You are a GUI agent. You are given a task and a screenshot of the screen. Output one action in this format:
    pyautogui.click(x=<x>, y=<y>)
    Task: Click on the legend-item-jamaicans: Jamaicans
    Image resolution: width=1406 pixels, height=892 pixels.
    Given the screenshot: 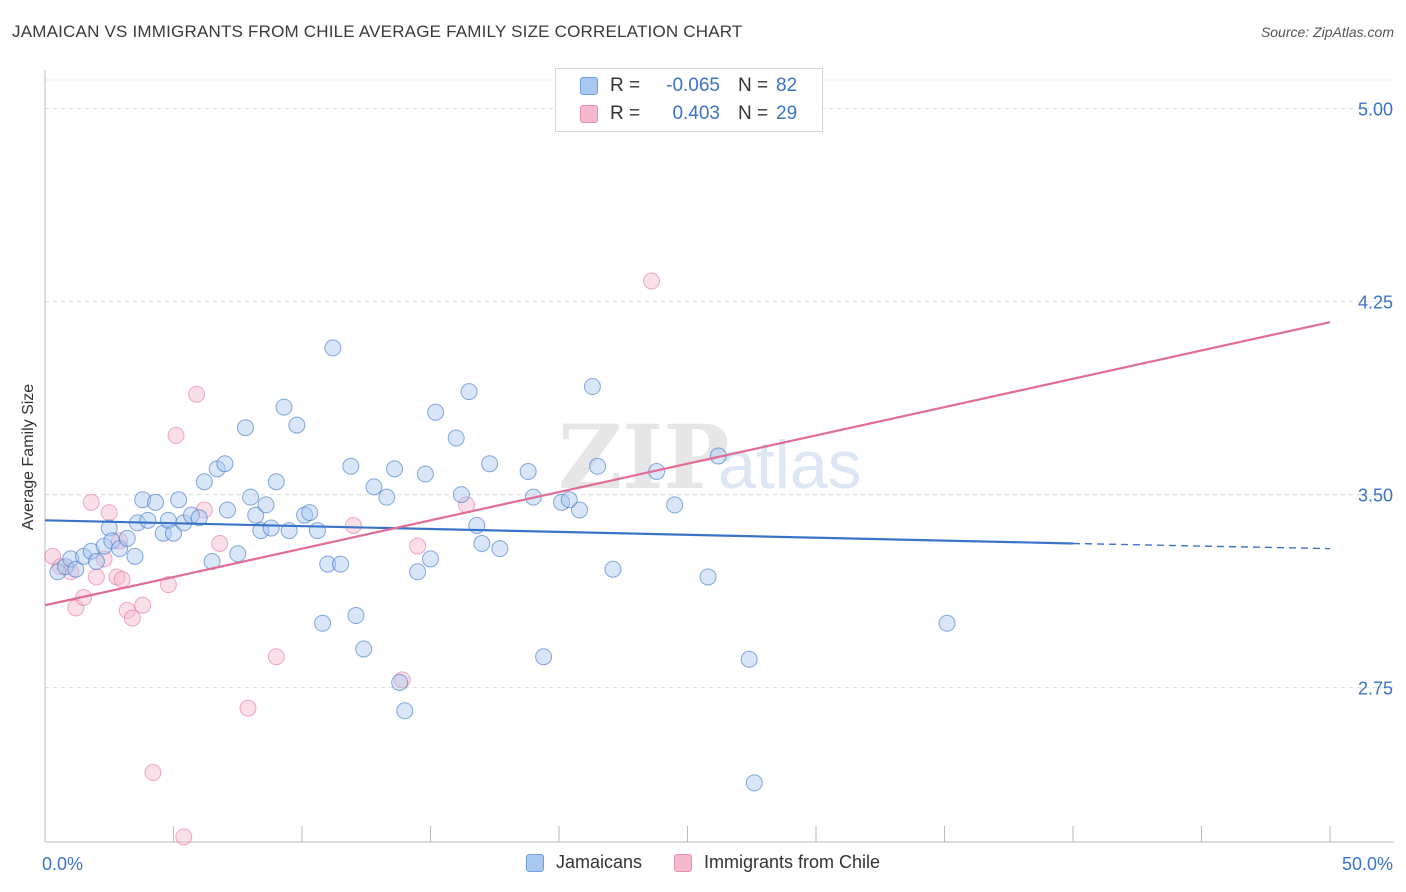 What is the action you would take?
    pyautogui.click(x=583, y=862)
    